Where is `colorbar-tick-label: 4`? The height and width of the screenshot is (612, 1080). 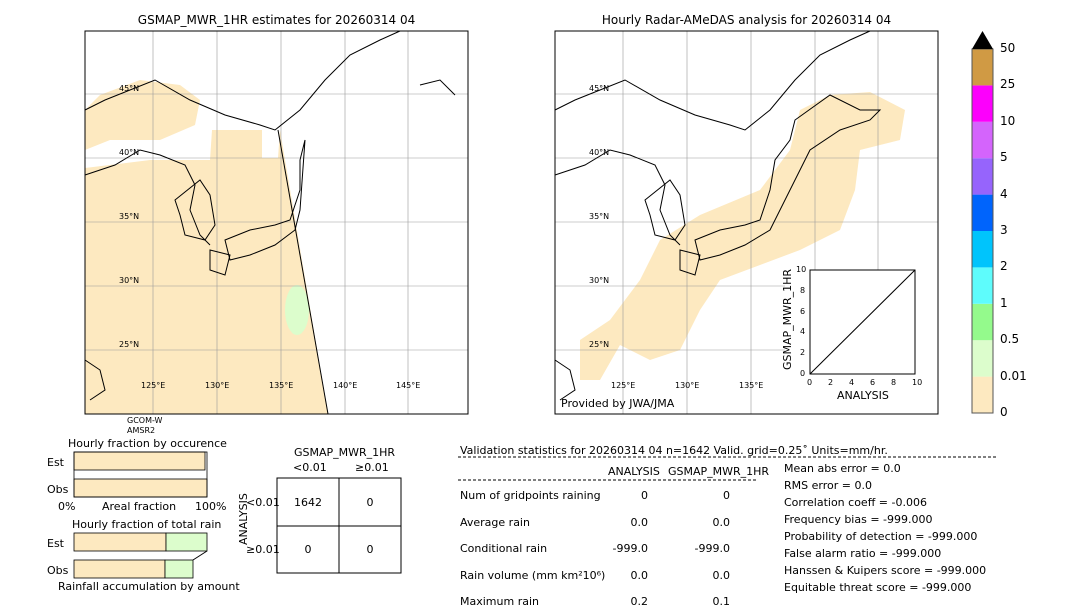
colorbar-tick-label: 4 is located at coordinates (1004, 193).